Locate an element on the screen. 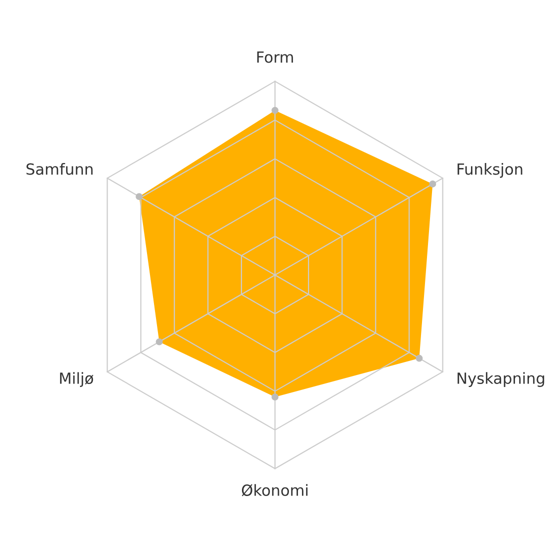 The width and height of the screenshot is (550, 550). spoke-label: Form is located at coordinates (275, 57).